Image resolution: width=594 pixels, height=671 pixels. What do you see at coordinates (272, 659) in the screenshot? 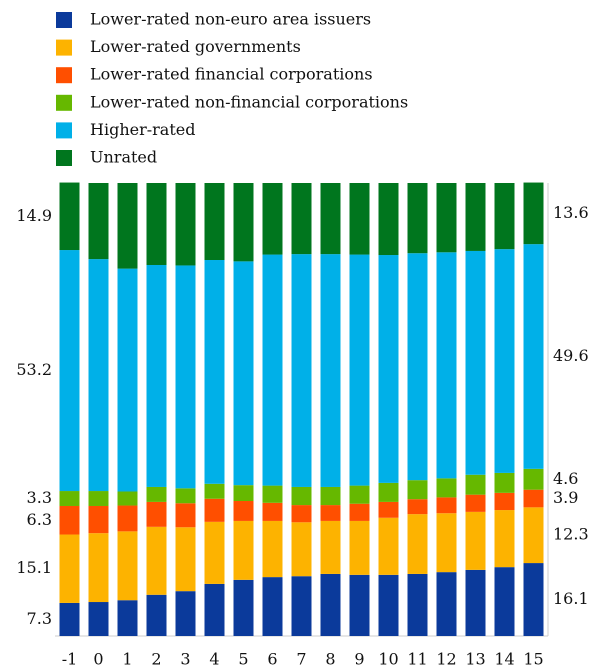
I see `x-tick-label: 6` at bounding box center [272, 659].